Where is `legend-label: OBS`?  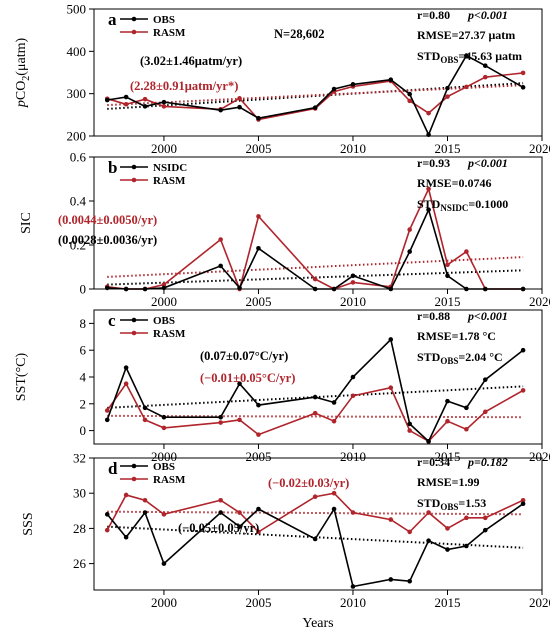 legend-label: OBS is located at coordinates (164, 321).